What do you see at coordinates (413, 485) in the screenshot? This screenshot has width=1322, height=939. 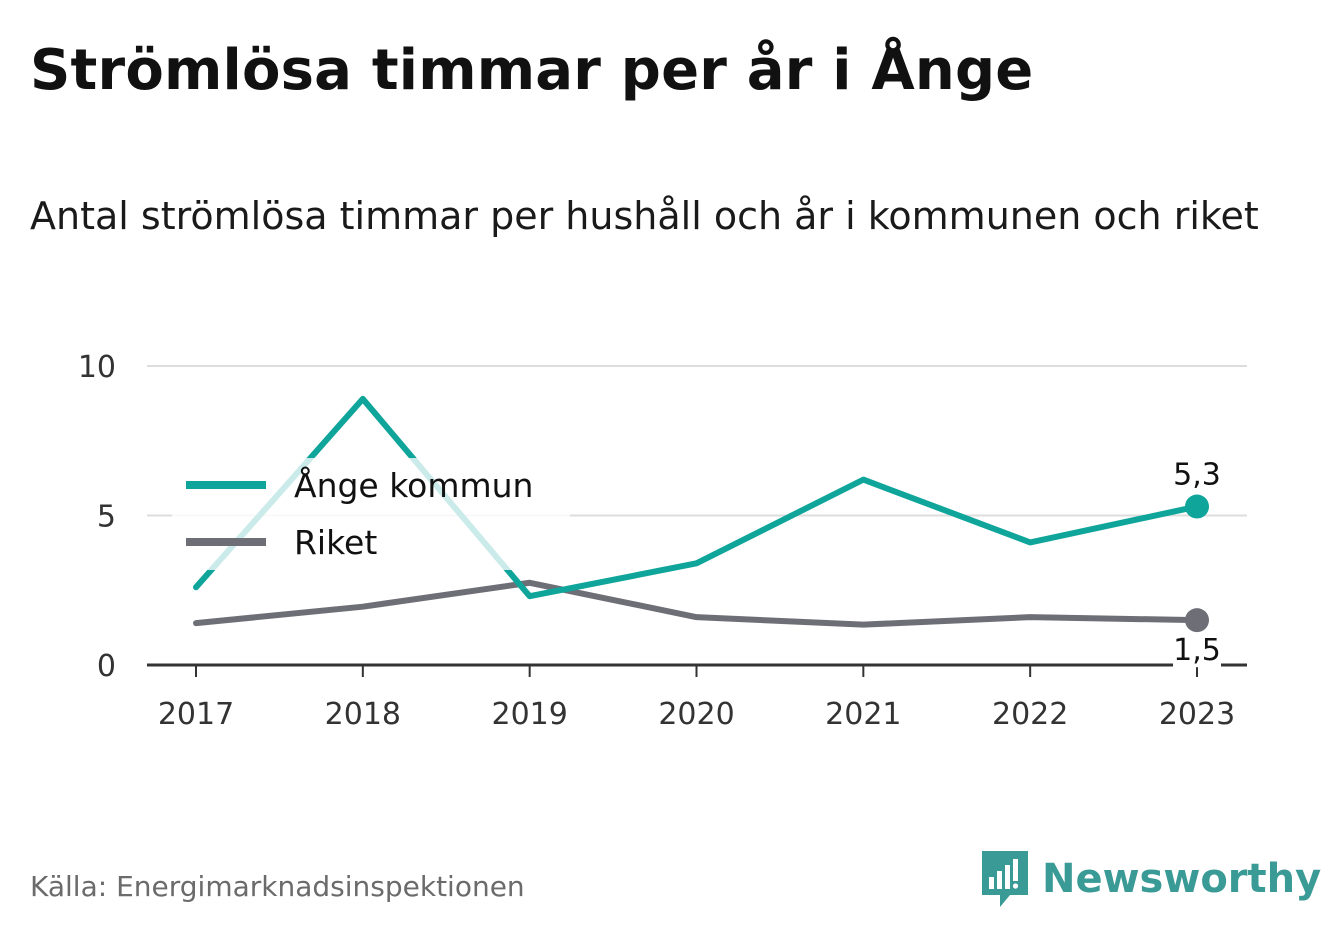 I see `legend-label: Ånge kommun` at bounding box center [413, 485].